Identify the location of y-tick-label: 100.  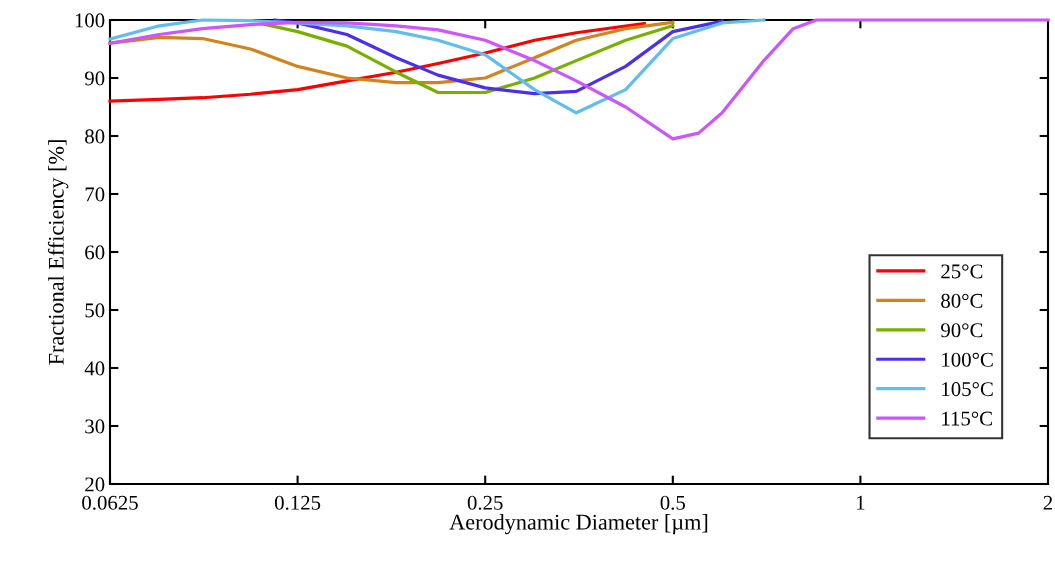
(90, 20).